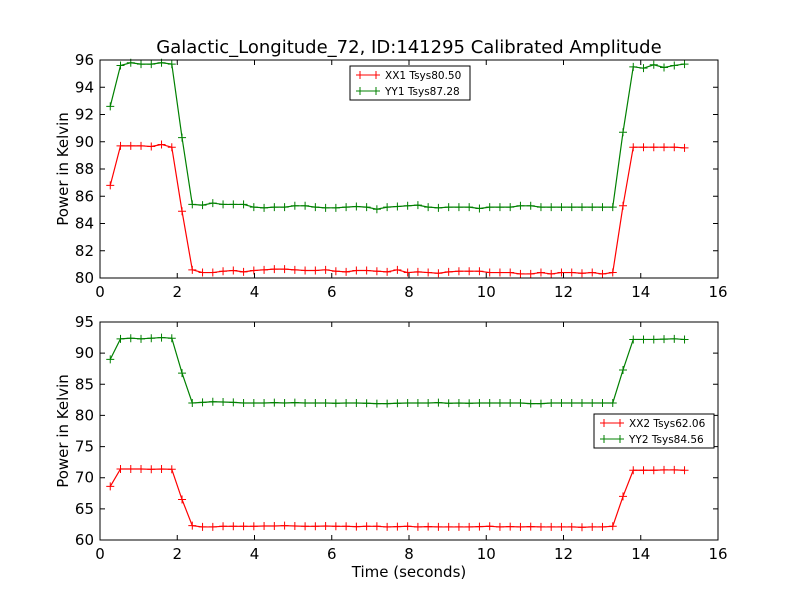 This screenshot has height=605, width=800. What do you see at coordinates (409, 292) in the screenshot?
I see `x-tick-label: 8` at bounding box center [409, 292].